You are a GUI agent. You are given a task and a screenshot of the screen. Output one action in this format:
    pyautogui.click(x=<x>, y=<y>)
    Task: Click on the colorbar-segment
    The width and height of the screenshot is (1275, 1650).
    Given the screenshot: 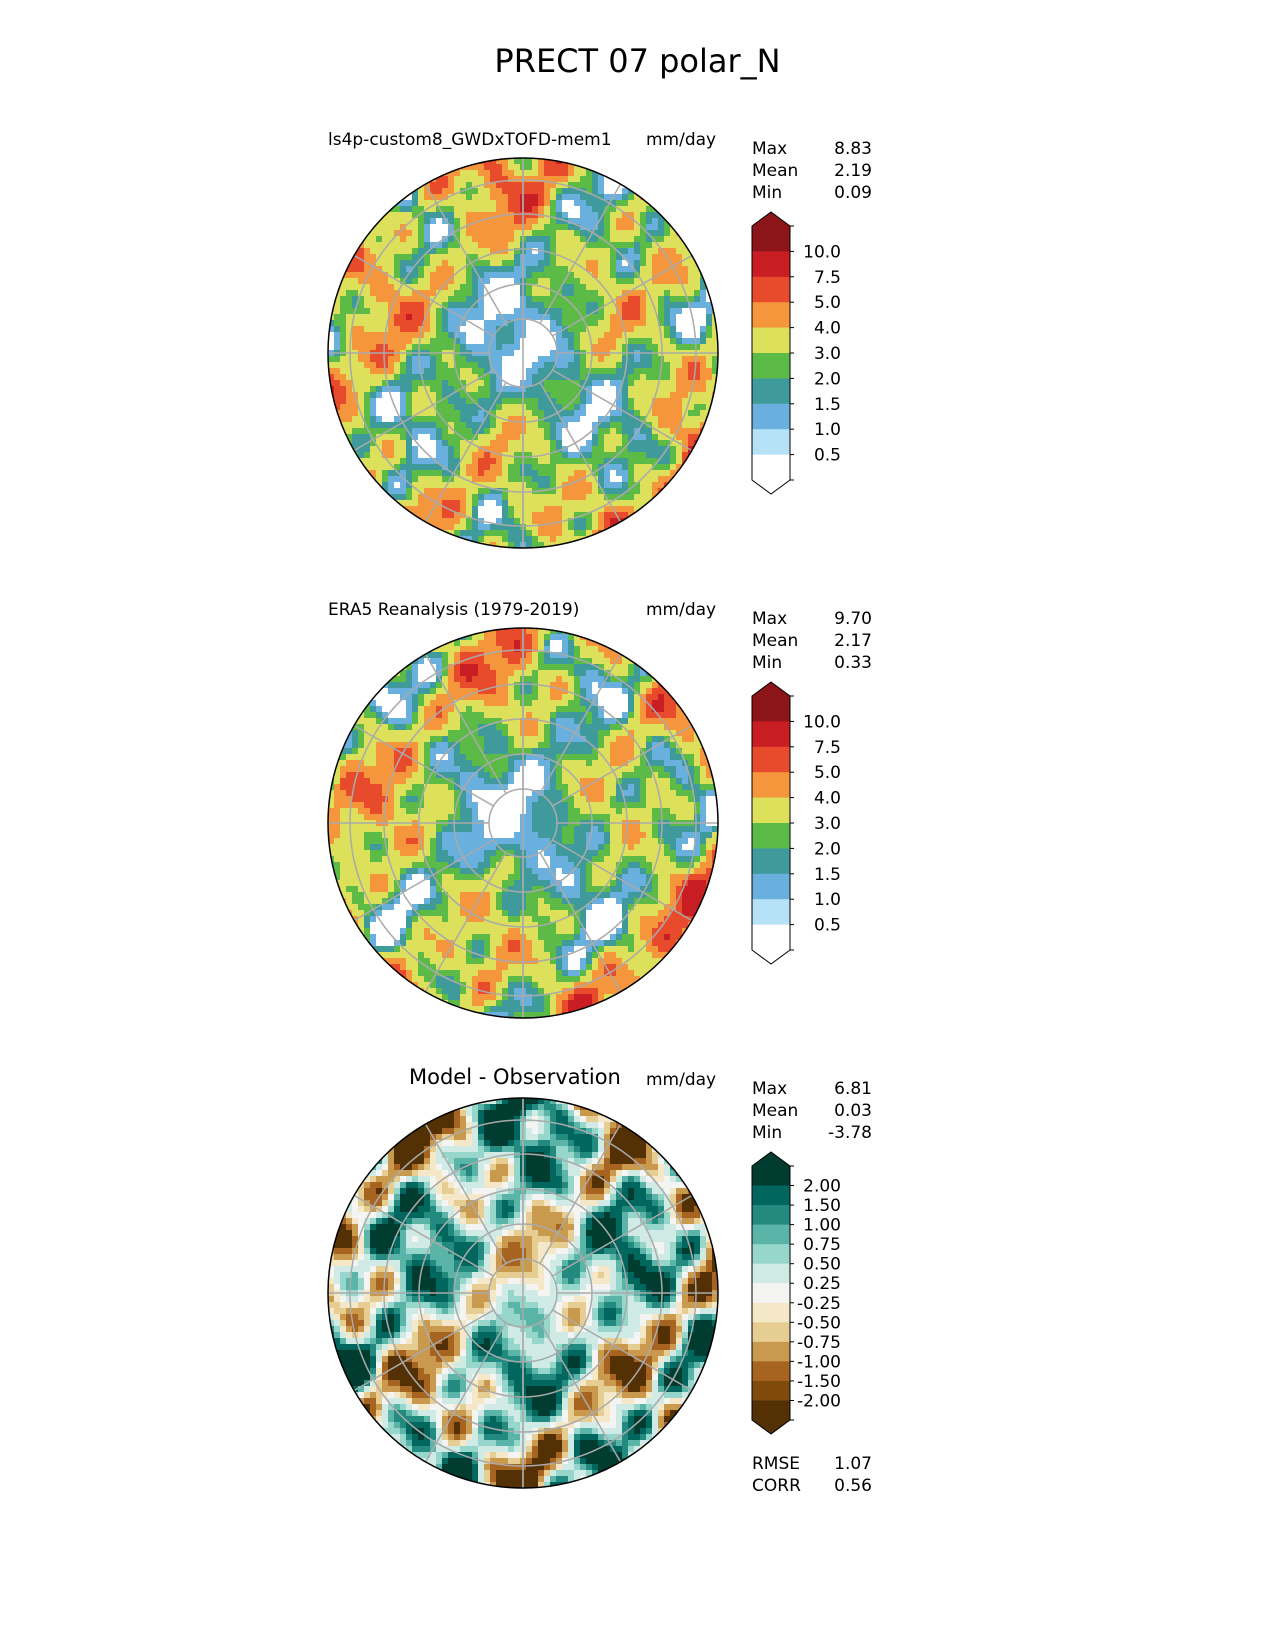 What is the action you would take?
    pyautogui.click(x=771, y=442)
    